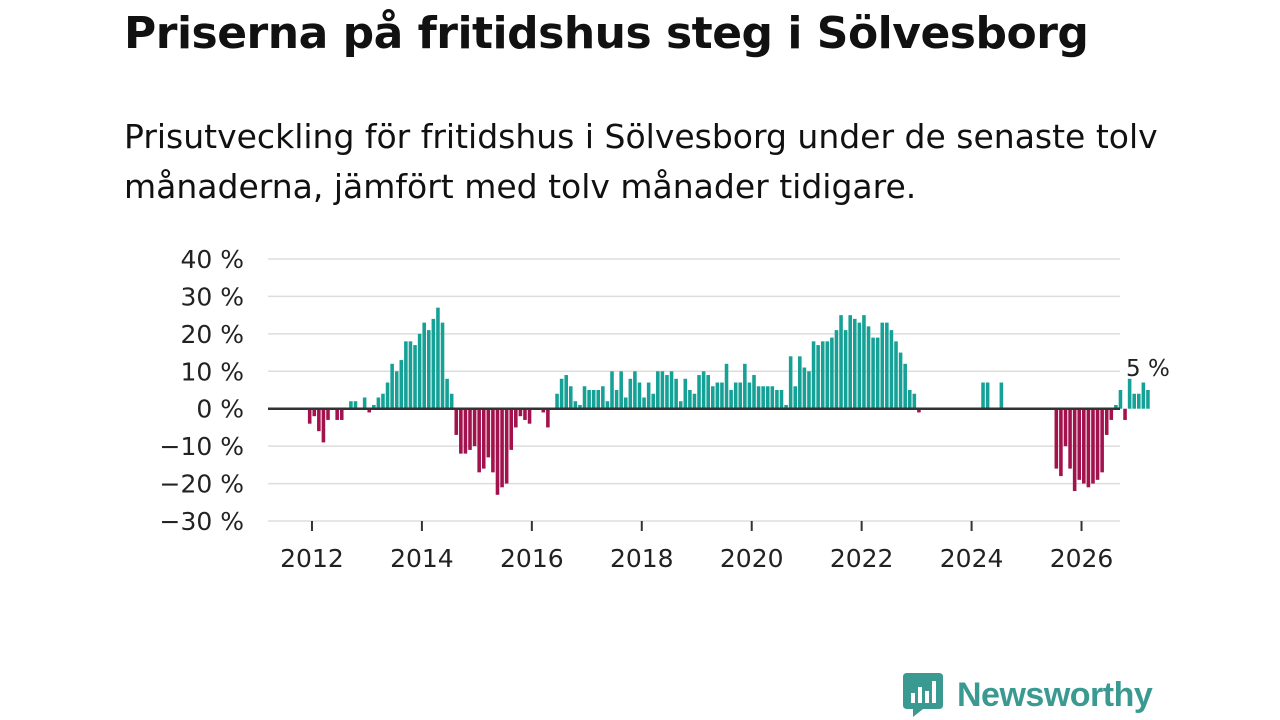  What do you see at coordinates (694, 469) in the screenshot?
I see `axes` at bounding box center [694, 469].